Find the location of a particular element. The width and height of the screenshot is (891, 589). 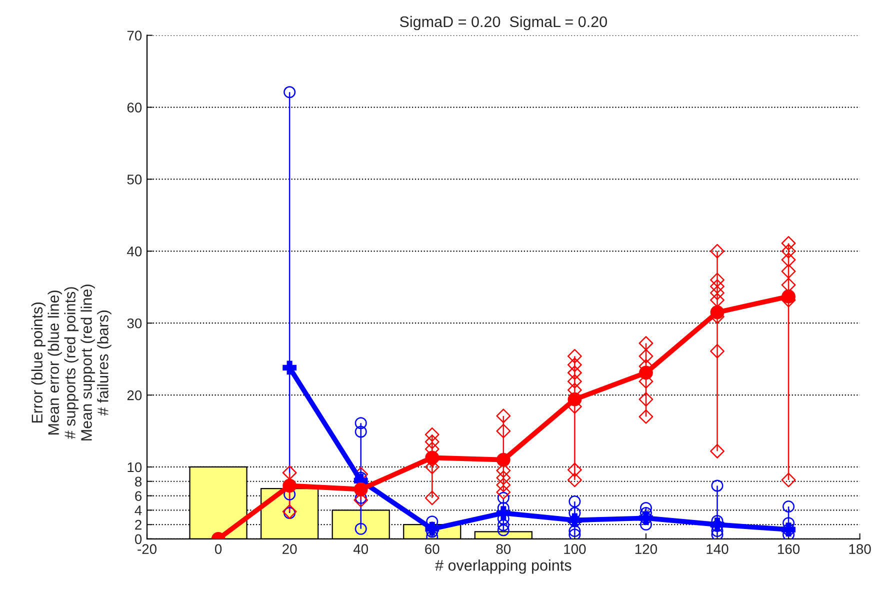

x-tick-label: 140 is located at coordinates (717, 549).